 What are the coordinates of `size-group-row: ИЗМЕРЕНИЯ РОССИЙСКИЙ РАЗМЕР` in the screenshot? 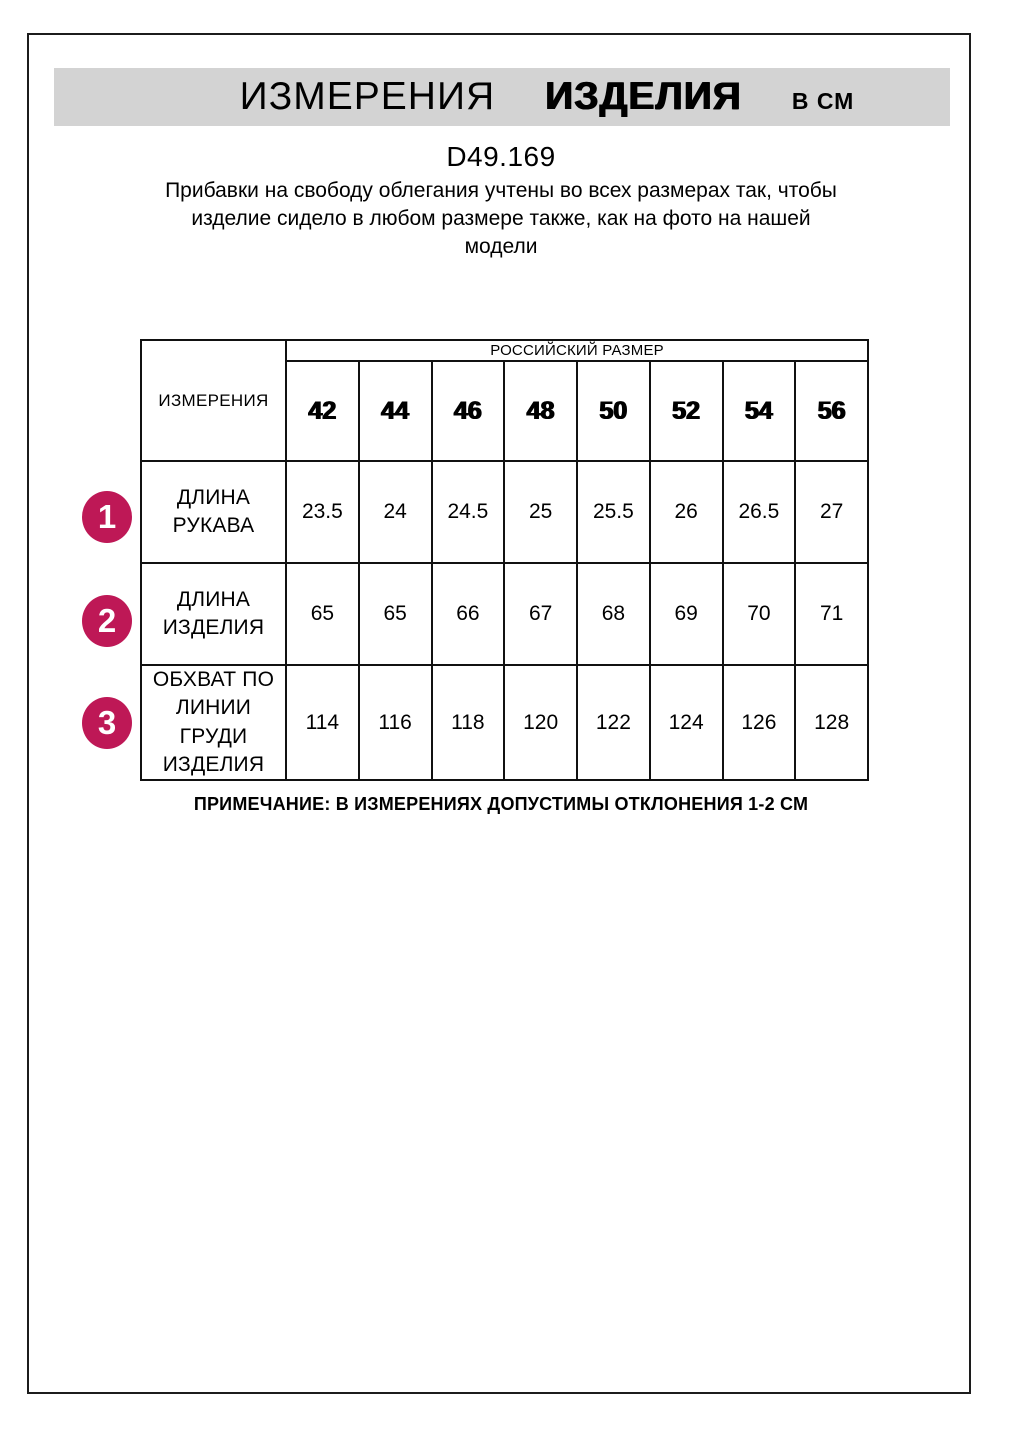 It's located at (505, 400).